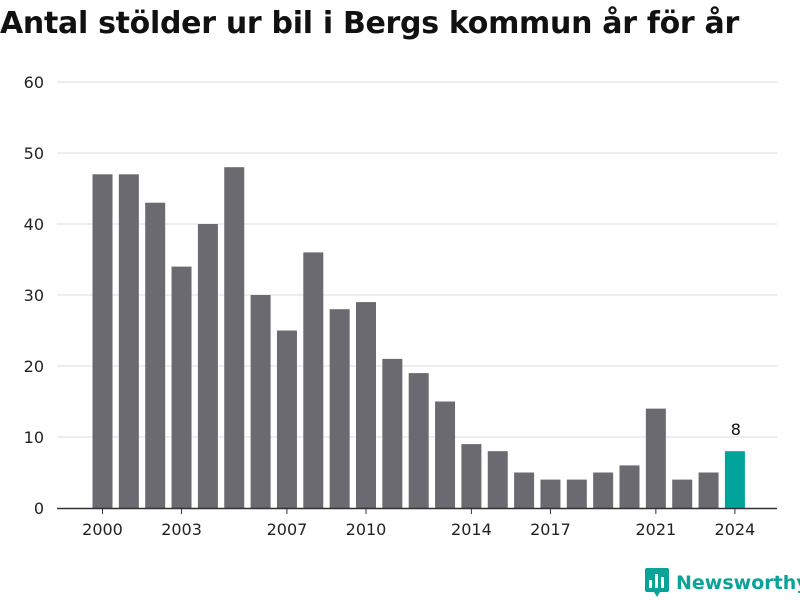 This screenshot has height=600, width=800. What do you see at coordinates (629, 486) in the screenshot?
I see `bar-2020` at bounding box center [629, 486].